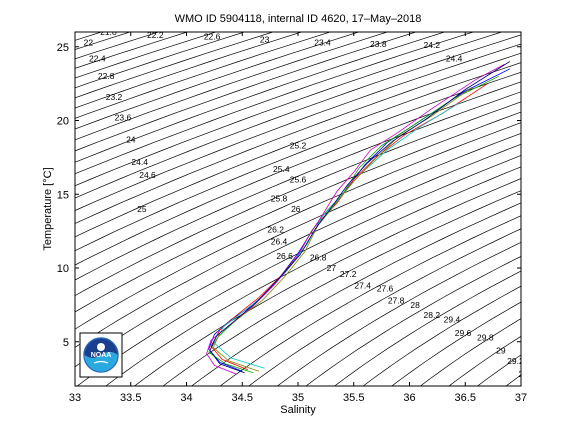  I want to click on isopycnal-label: 25, so click(142, 209).